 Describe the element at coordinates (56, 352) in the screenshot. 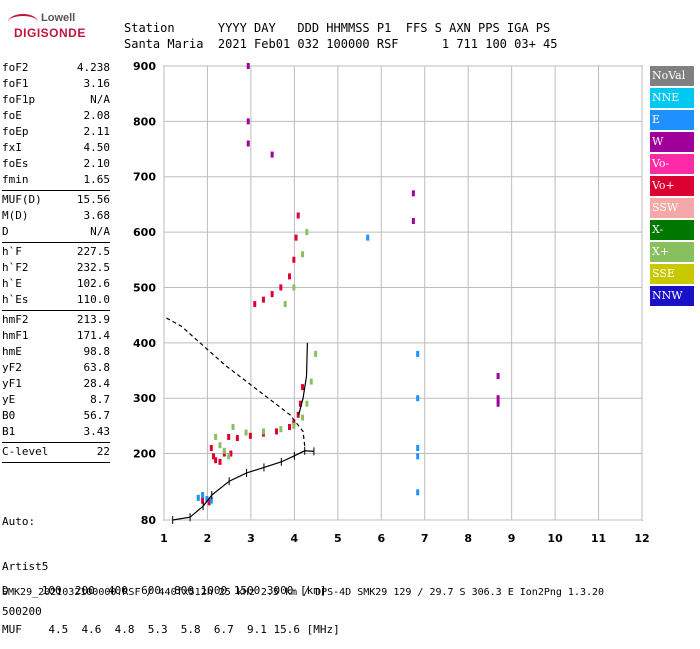

I see `param-row: hmE 98.8` at that location.